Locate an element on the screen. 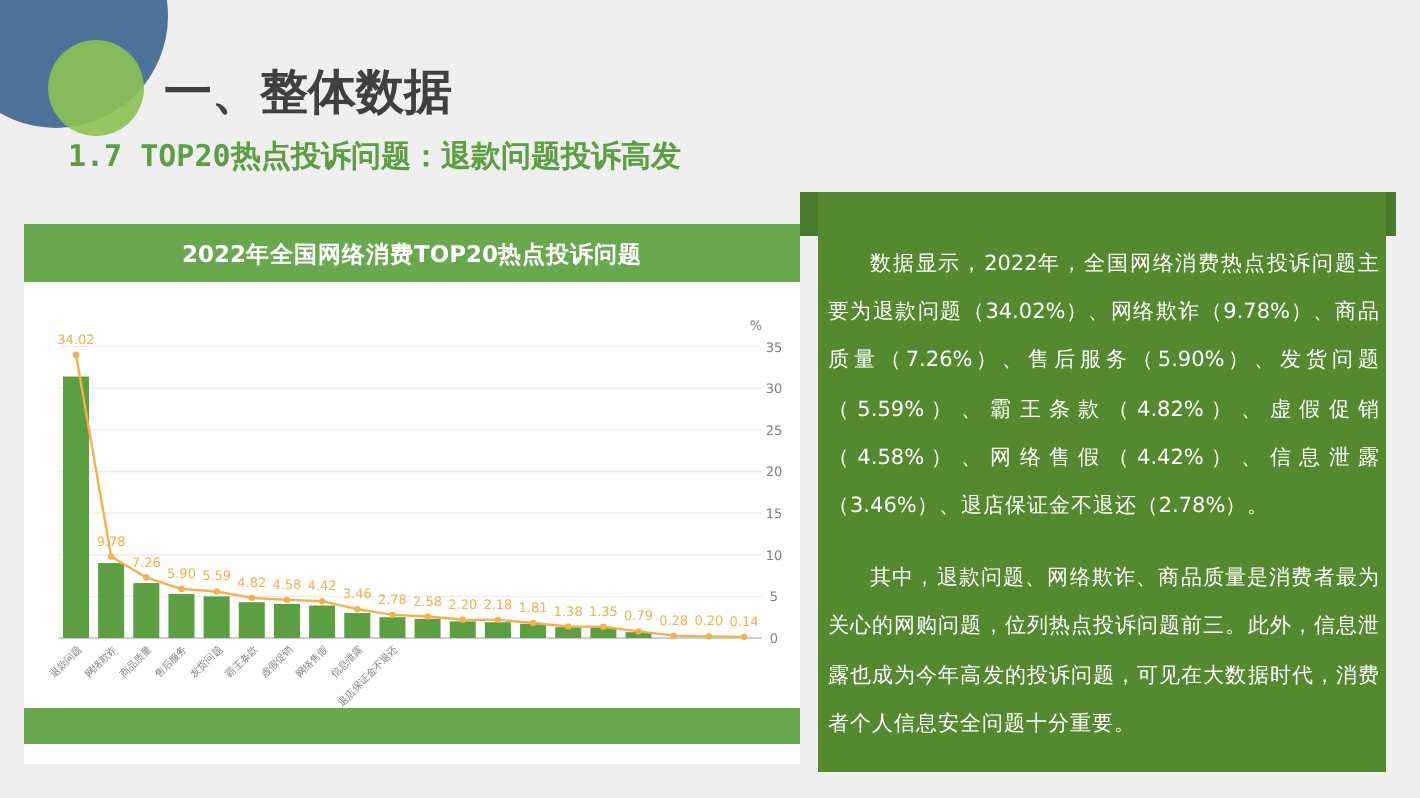  text: 其中，退款问题、网络欺诈、商品质量是消费者最为关心的网购问题，位列热点投诉问题前三。此外，信息泄露也成为今年高发的投诉问题，可见在大数据时代，消费者个人信息安全问题十分重要。 is located at coordinates (1104, 652).